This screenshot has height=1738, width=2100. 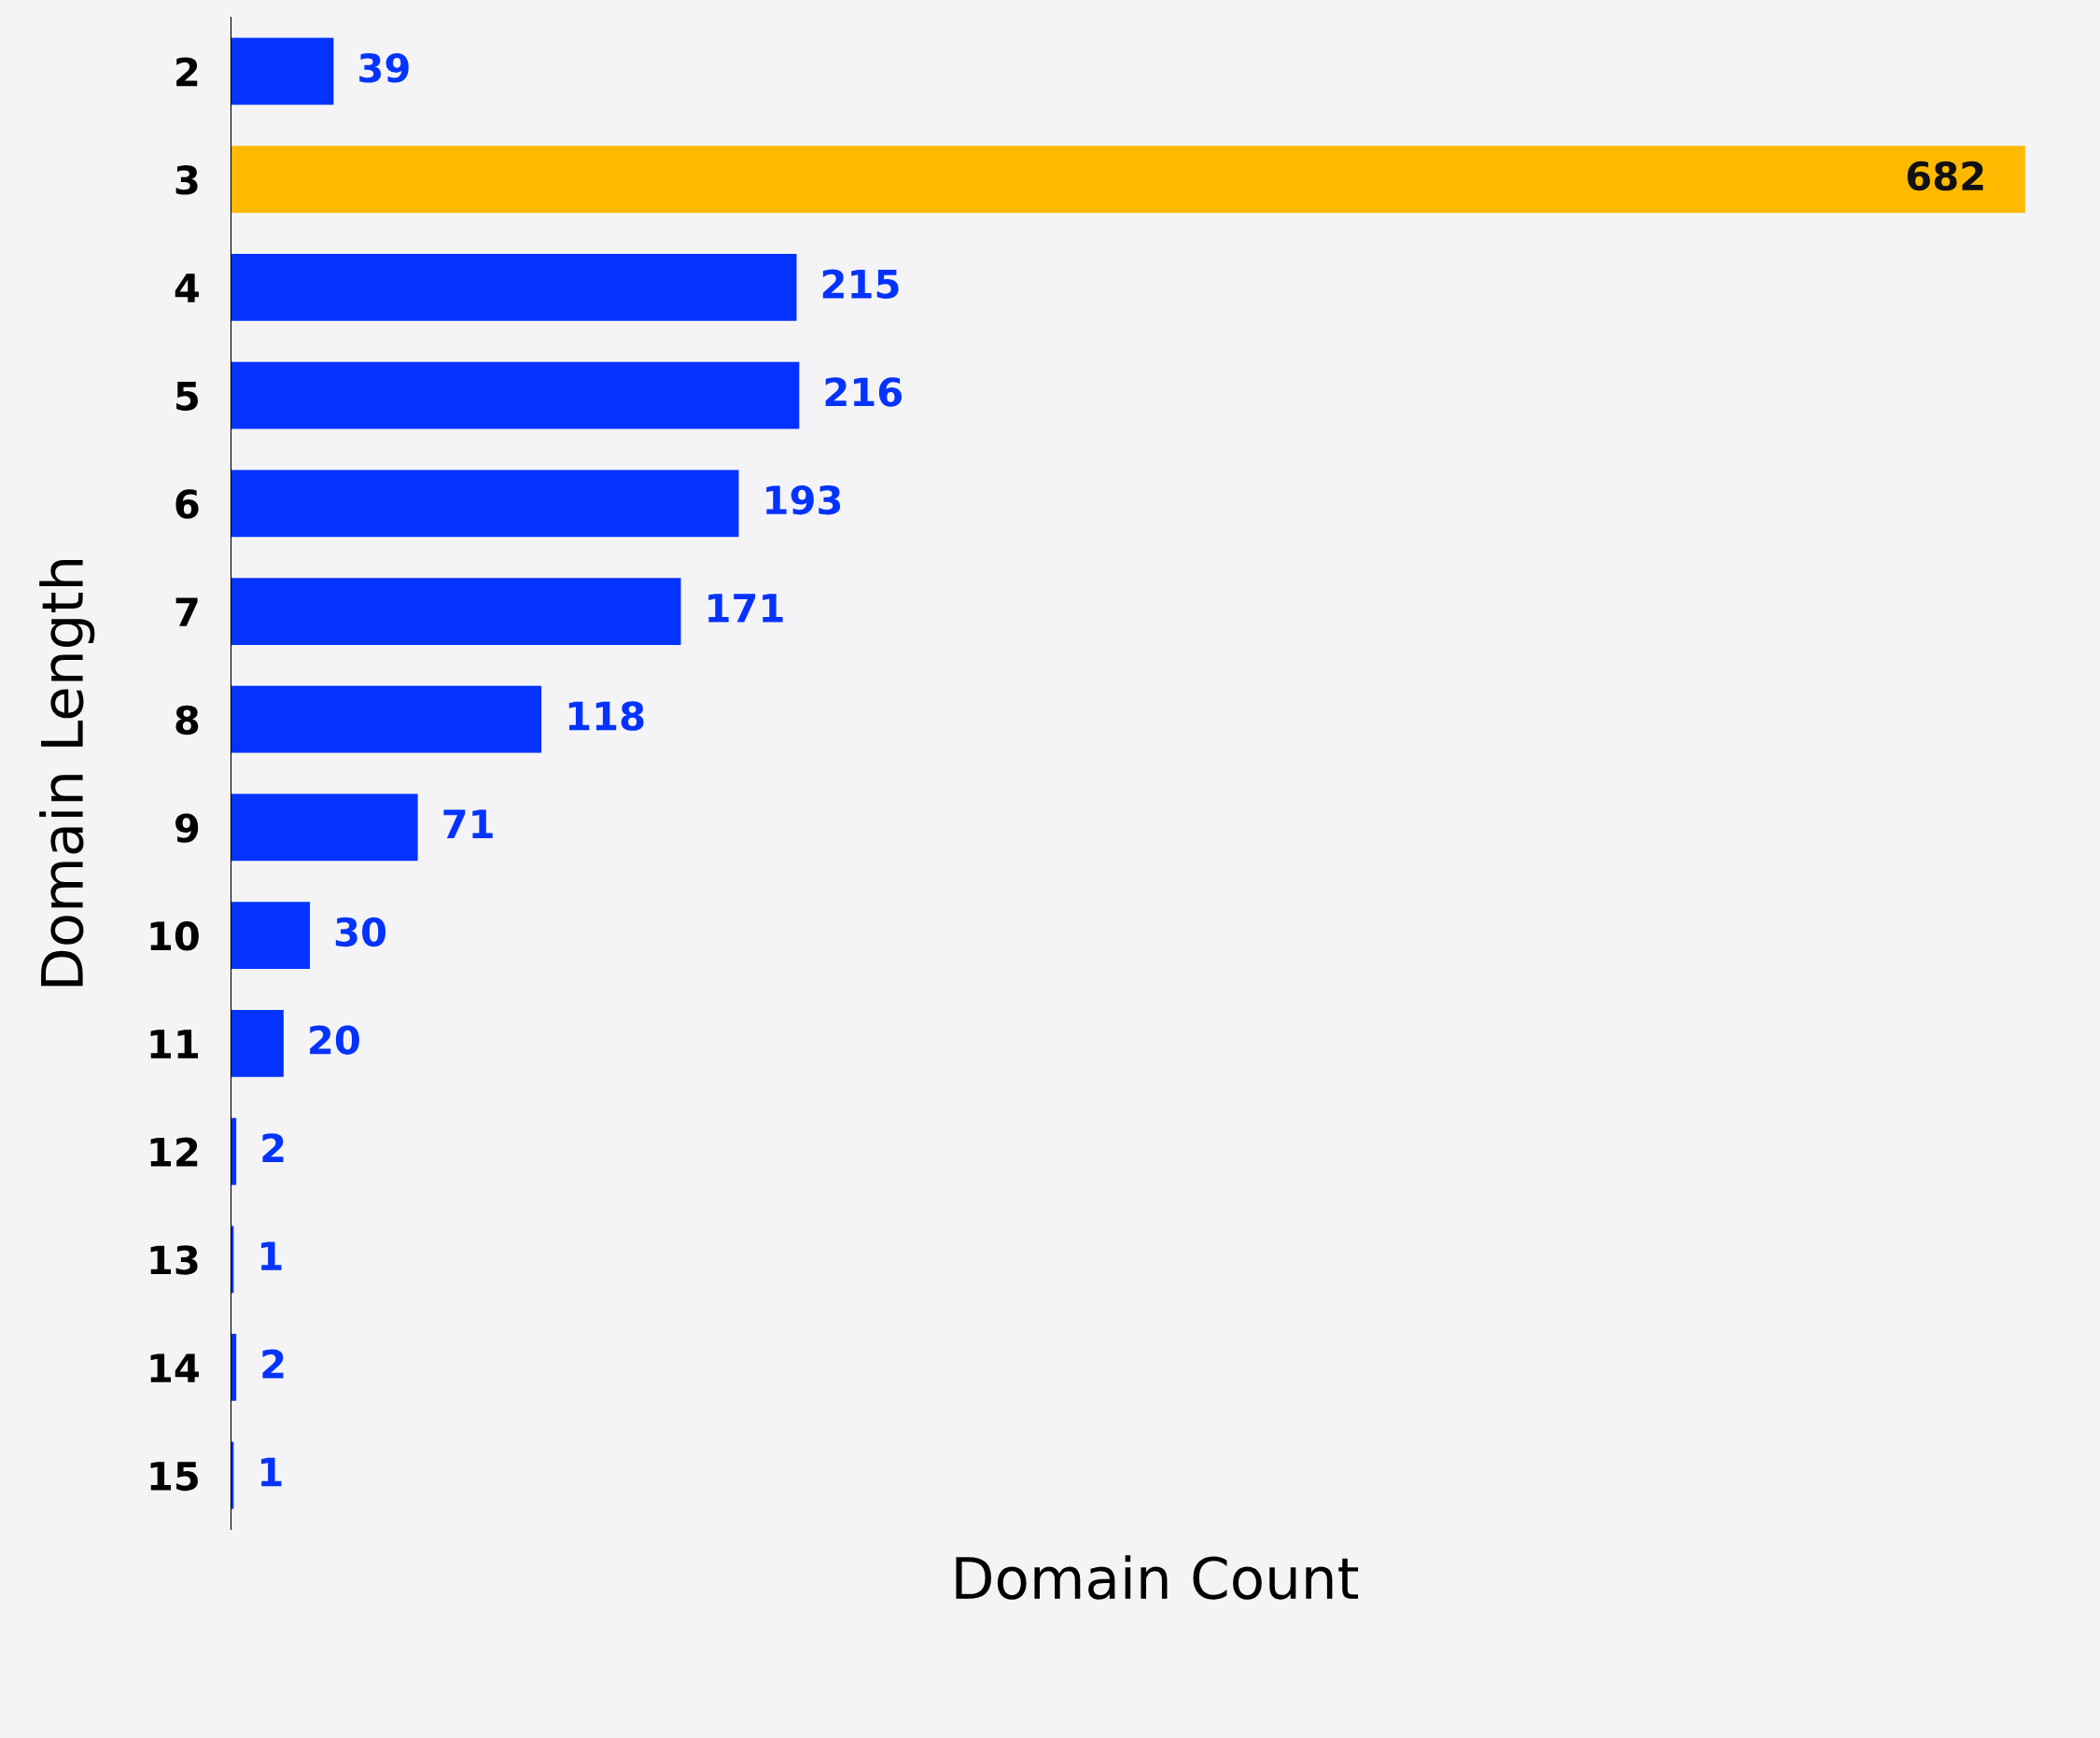 What do you see at coordinates (187, 720) in the screenshot?
I see `y-tick-label: 8` at bounding box center [187, 720].